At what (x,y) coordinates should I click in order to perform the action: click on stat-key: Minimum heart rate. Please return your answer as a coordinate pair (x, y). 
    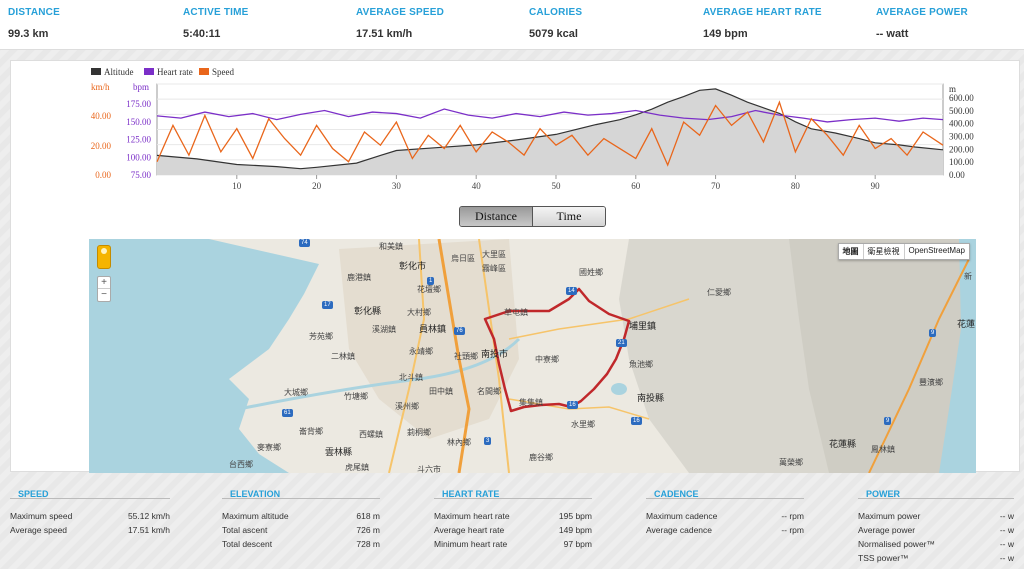
    Looking at the image, I should click on (471, 544).